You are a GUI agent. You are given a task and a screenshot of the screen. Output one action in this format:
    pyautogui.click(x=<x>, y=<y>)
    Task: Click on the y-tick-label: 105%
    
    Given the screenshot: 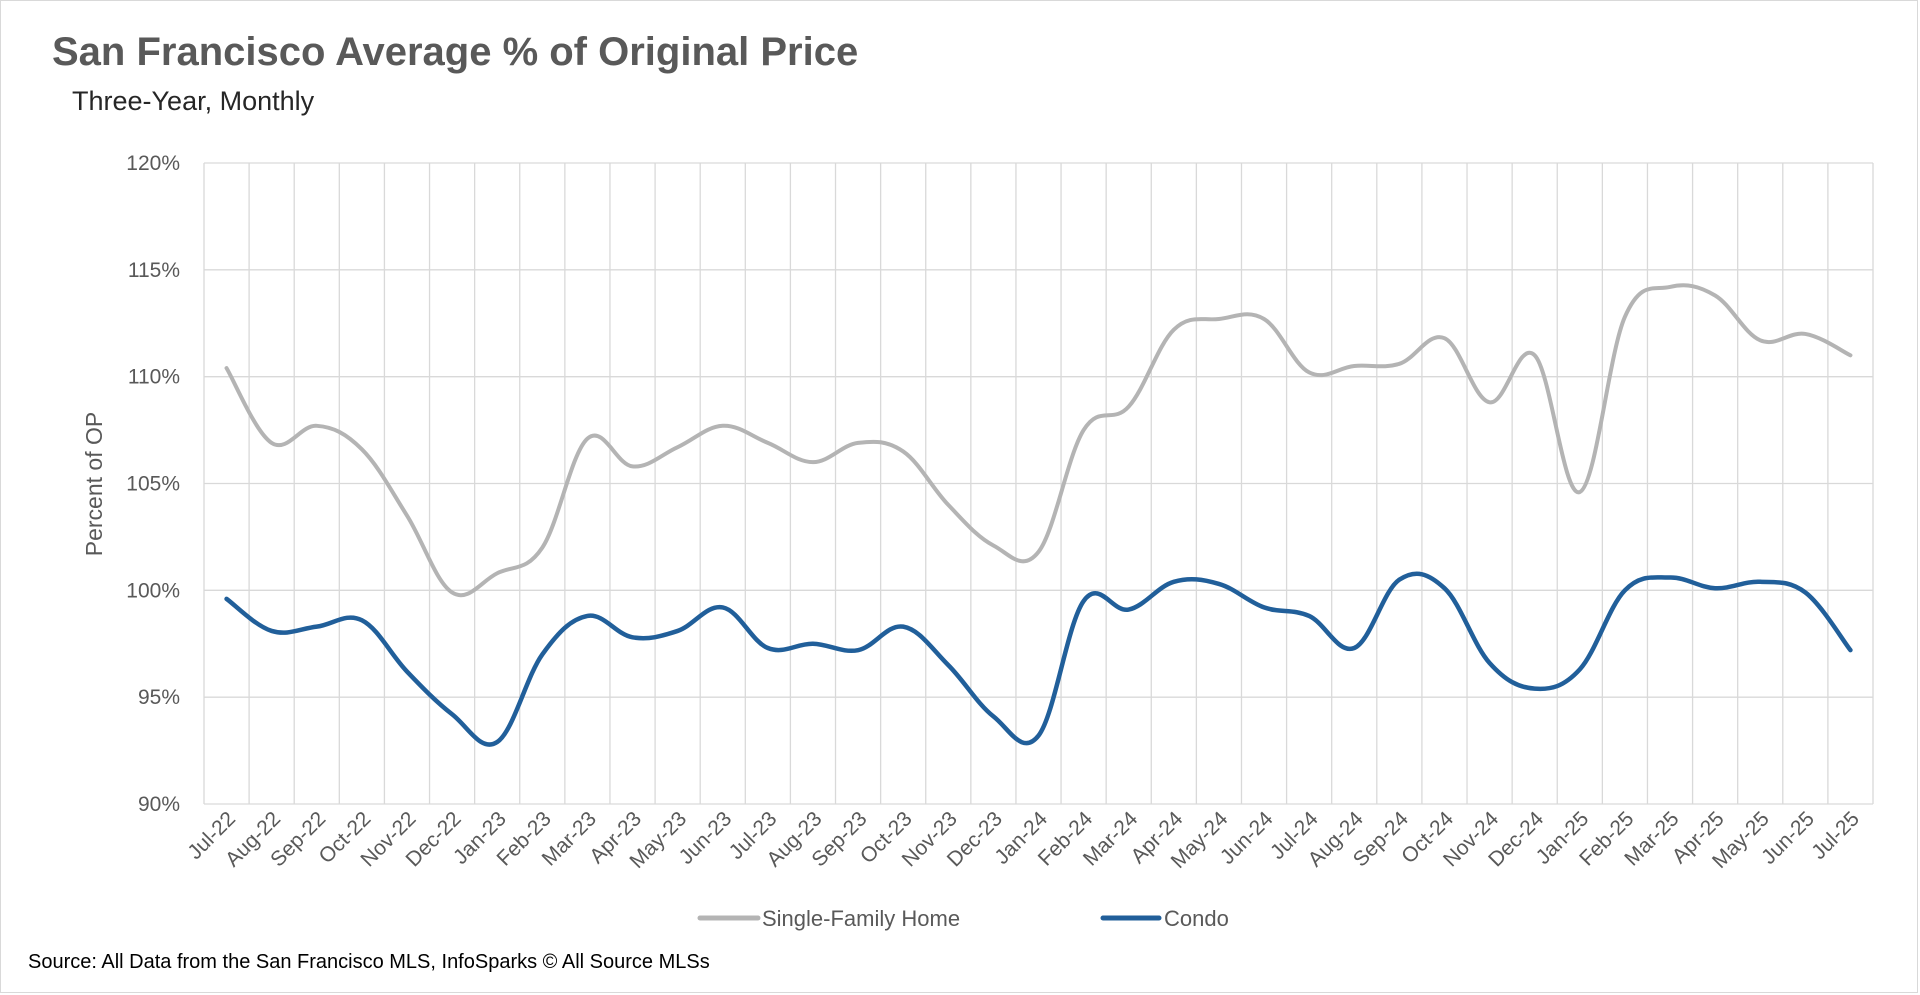 What is the action you would take?
    pyautogui.click(x=153, y=484)
    